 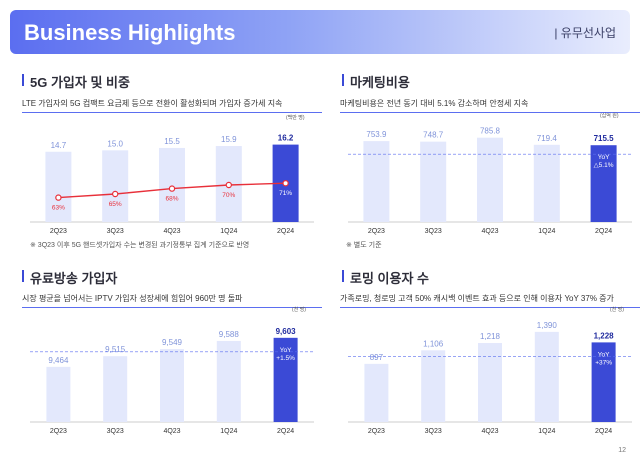 I want to click on panel-title-iptv: 유료방송 가입자, so click(x=69, y=277).